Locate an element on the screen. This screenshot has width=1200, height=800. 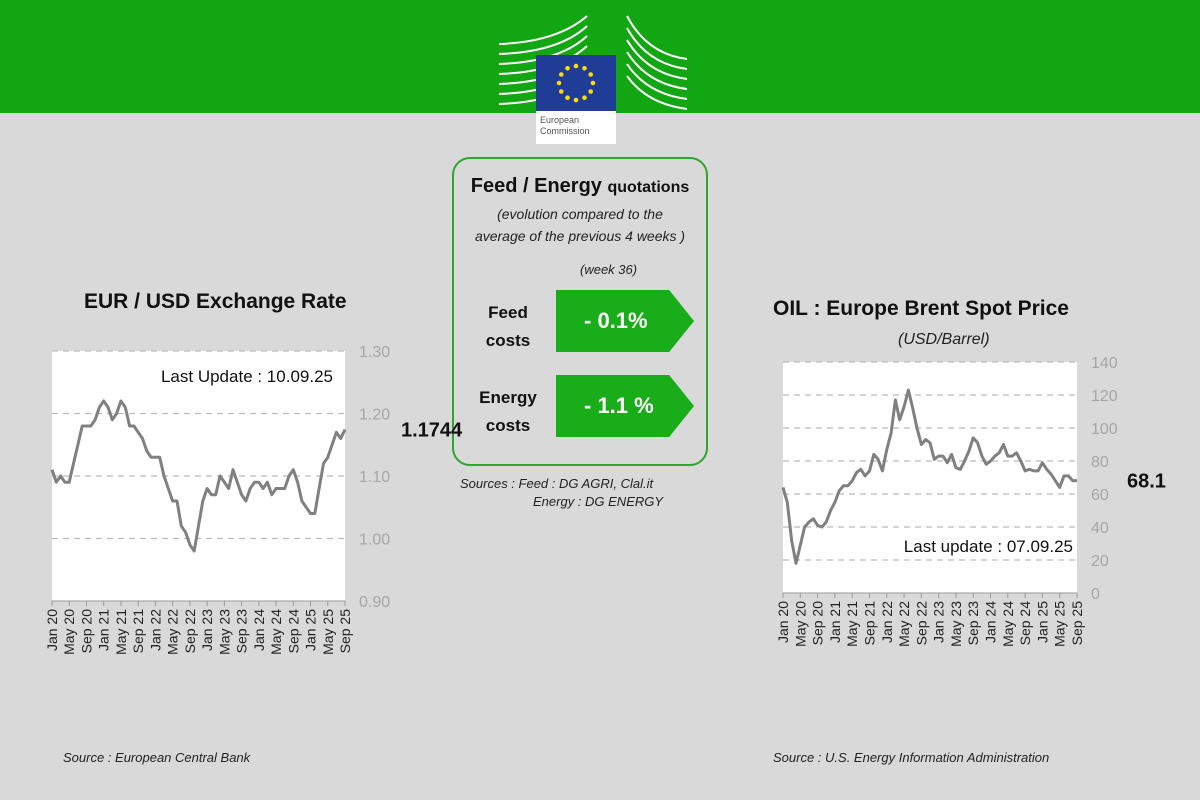
brent-subtitle: (USD/Barrel) is located at coordinates (944, 339).